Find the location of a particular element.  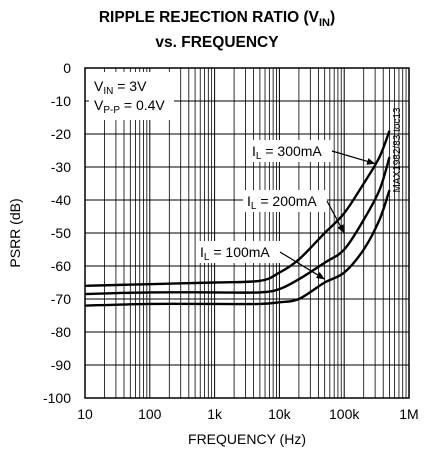

x-tick-label: 10k is located at coordinates (280, 414).